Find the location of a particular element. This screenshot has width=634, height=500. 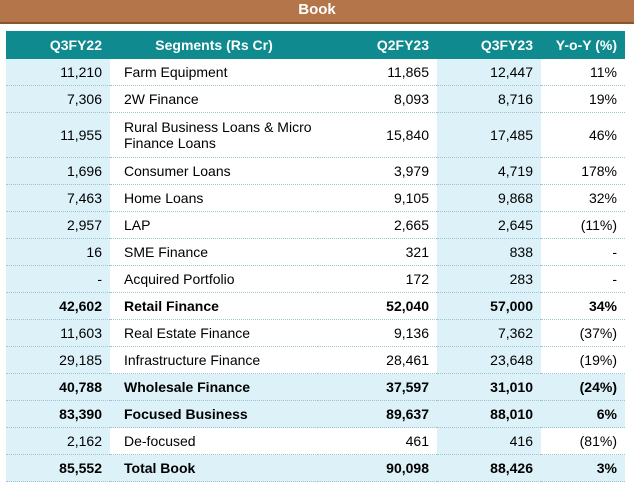

cell-q3fy23: 283 is located at coordinates (489, 279).